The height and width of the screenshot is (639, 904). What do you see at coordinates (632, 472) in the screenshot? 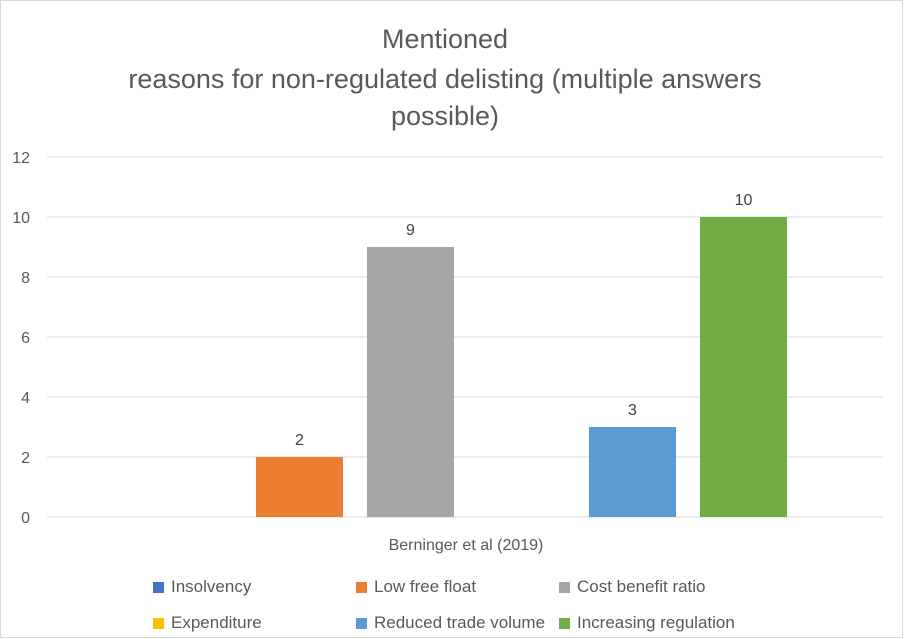
I see `bar-reduced-trade-volume` at bounding box center [632, 472].